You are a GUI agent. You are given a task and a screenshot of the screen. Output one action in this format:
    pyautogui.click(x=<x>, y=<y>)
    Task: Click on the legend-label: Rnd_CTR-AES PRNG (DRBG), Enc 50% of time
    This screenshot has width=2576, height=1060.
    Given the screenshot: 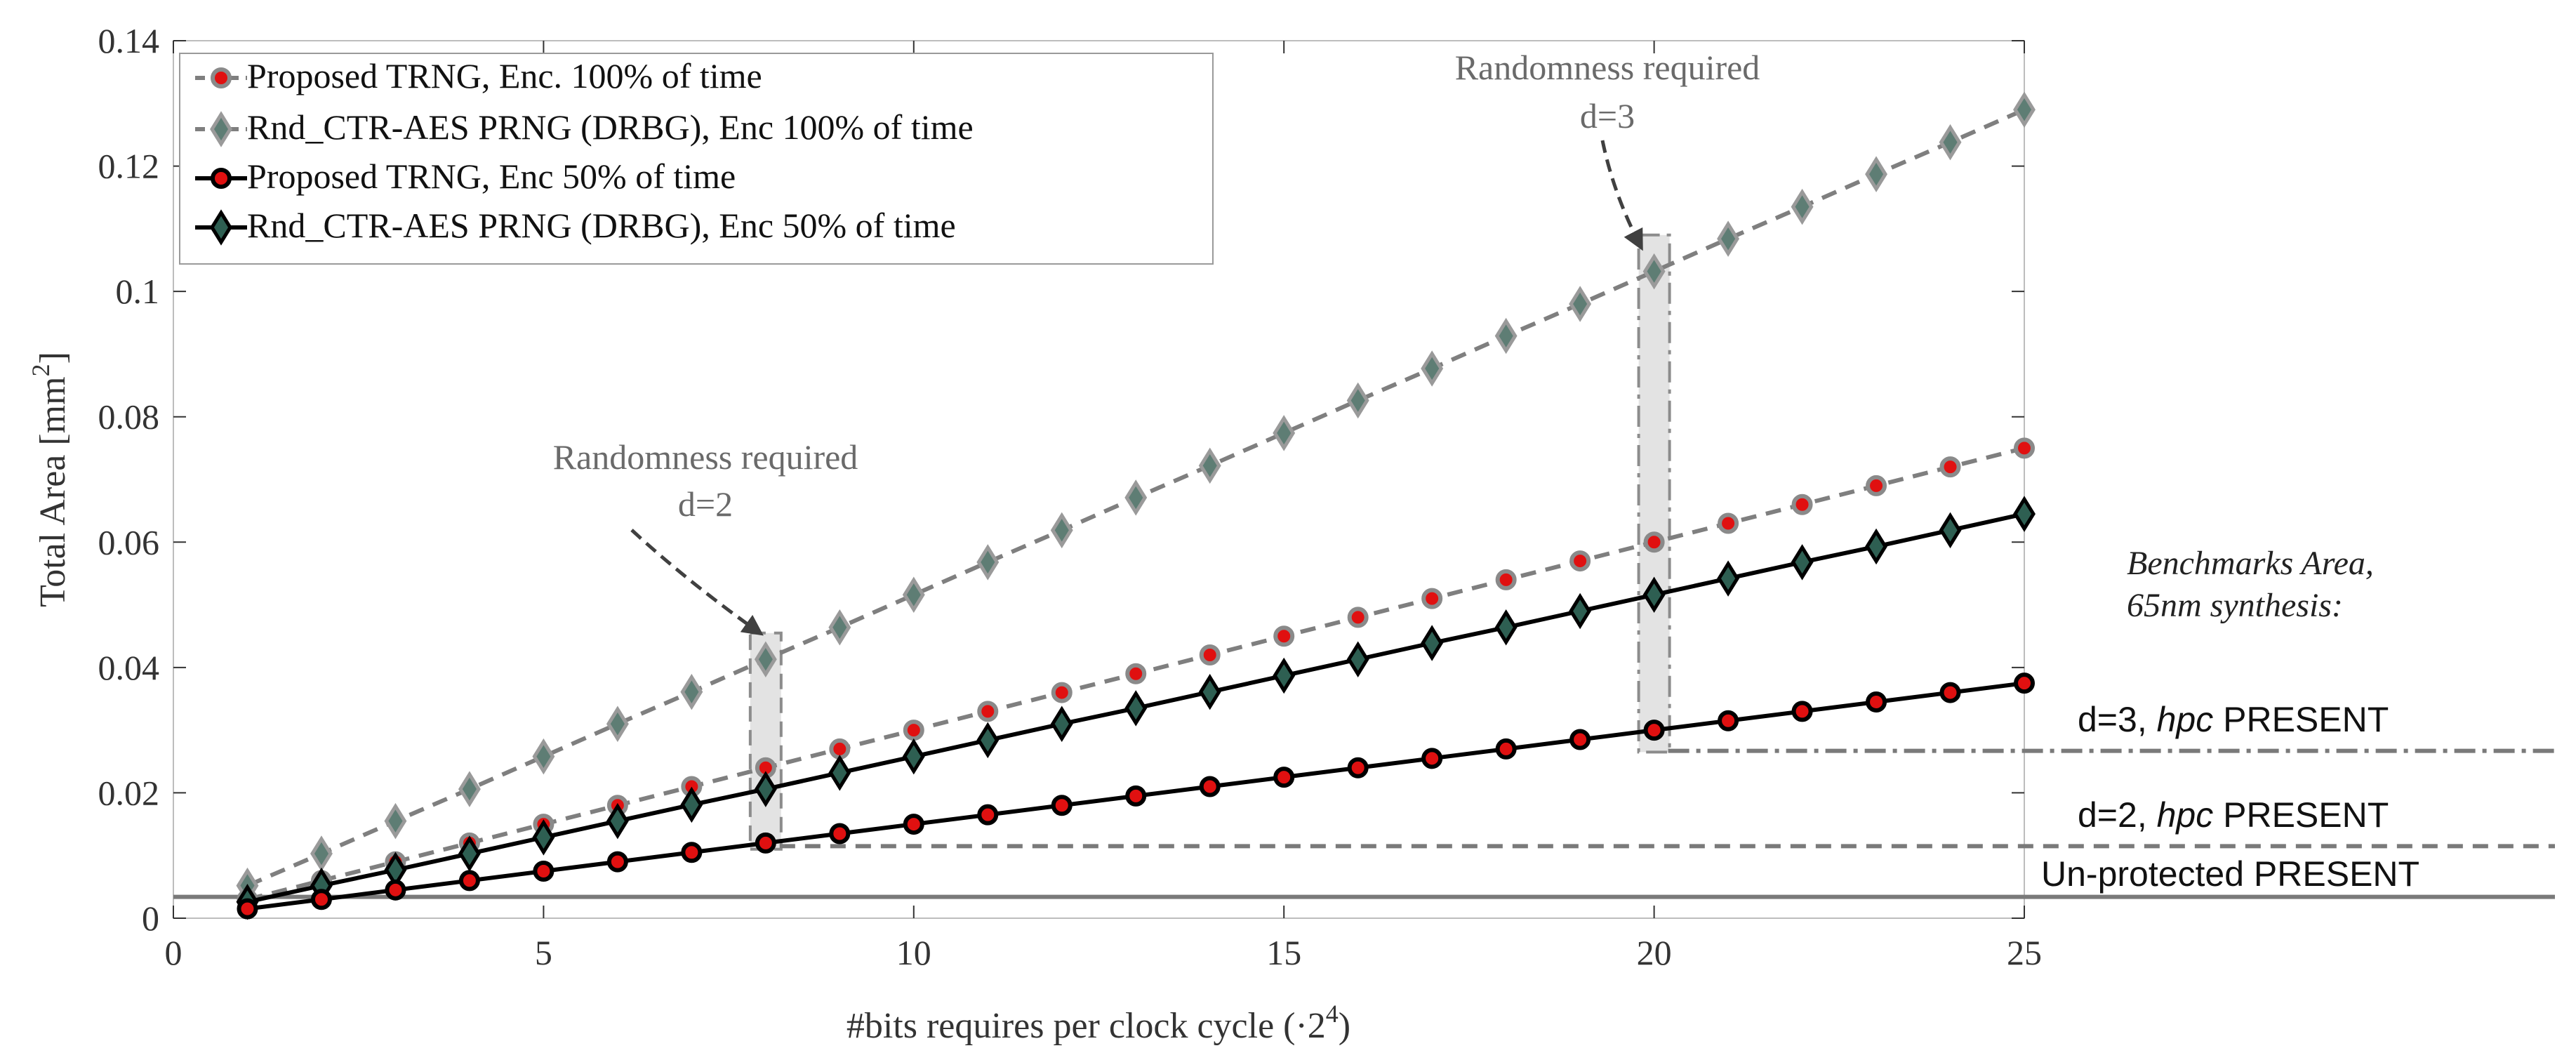 What is the action you would take?
    pyautogui.click(x=602, y=225)
    